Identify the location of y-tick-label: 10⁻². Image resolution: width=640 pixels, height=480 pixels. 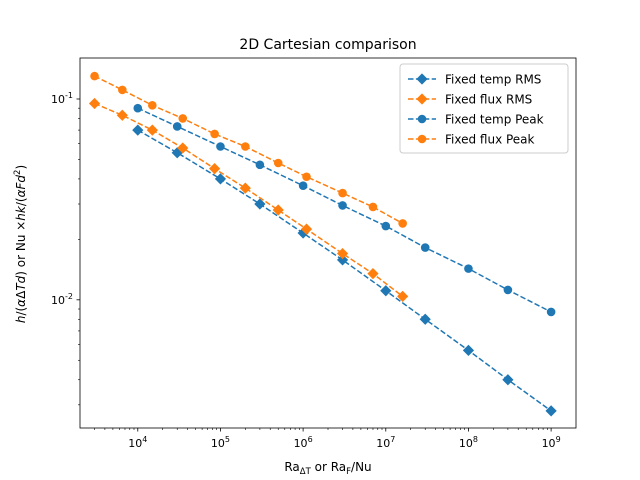
(62, 299).